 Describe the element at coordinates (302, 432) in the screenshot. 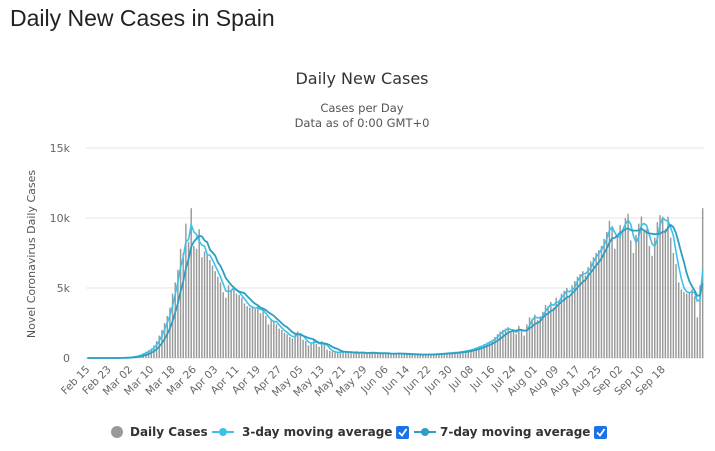

I see `legend-item-3day: 3-day moving average` at that location.